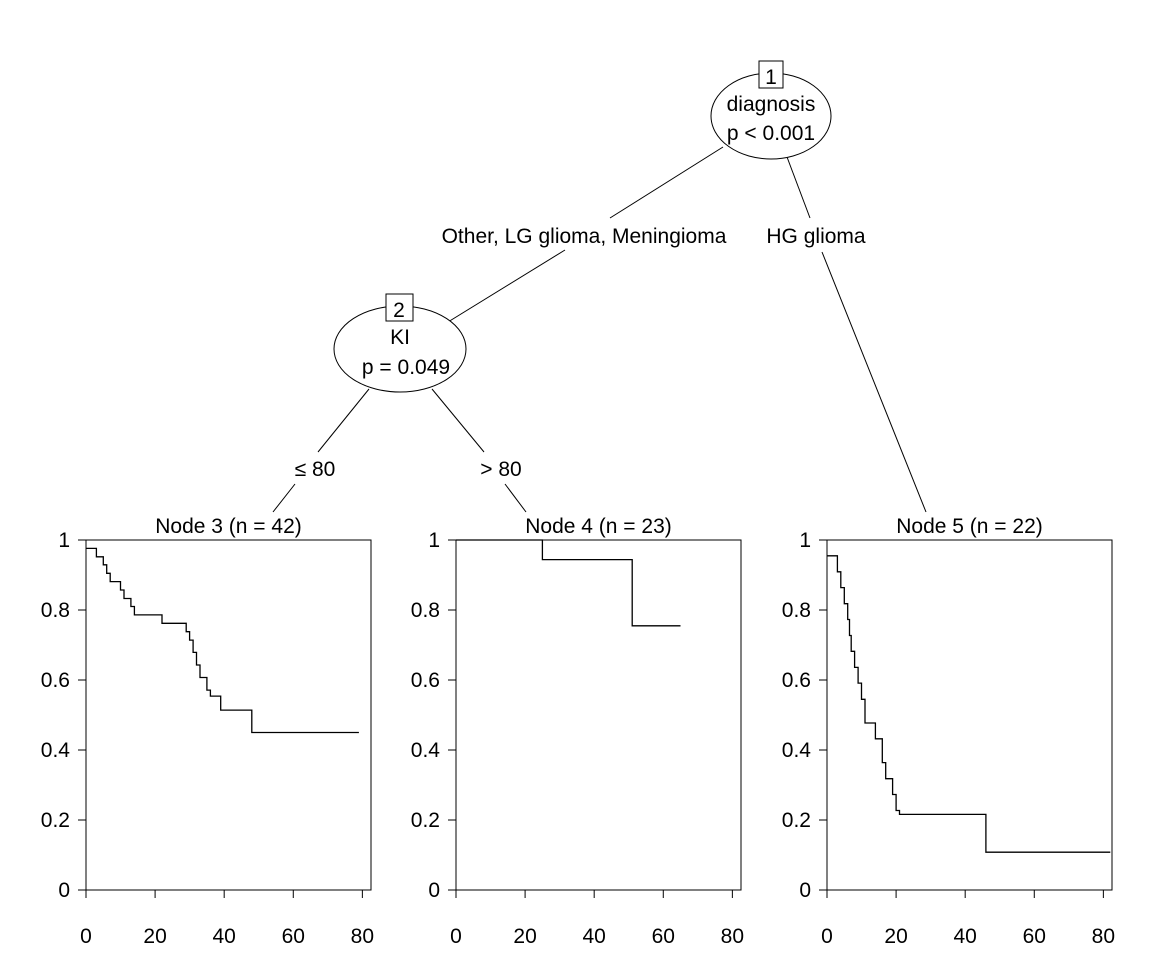 This screenshot has width=1170, height=963. What do you see at coordinates (400, 337) in the screenshot?
I see `node-variable: KI` at bounding box center [400, 337].